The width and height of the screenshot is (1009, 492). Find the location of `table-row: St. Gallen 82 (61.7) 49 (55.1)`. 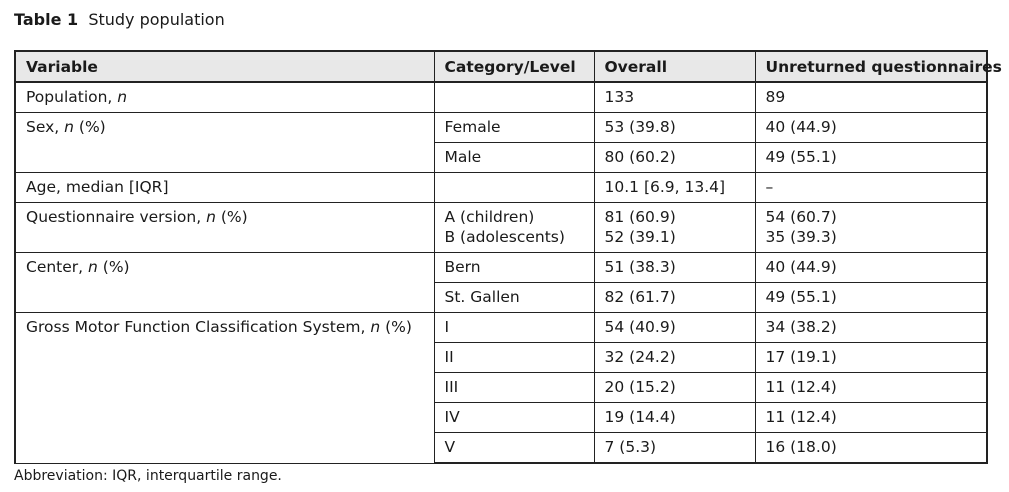

table-row: St. Gallen 82 (61.7) 49 (55.1) is located at coordinates (501, 297).